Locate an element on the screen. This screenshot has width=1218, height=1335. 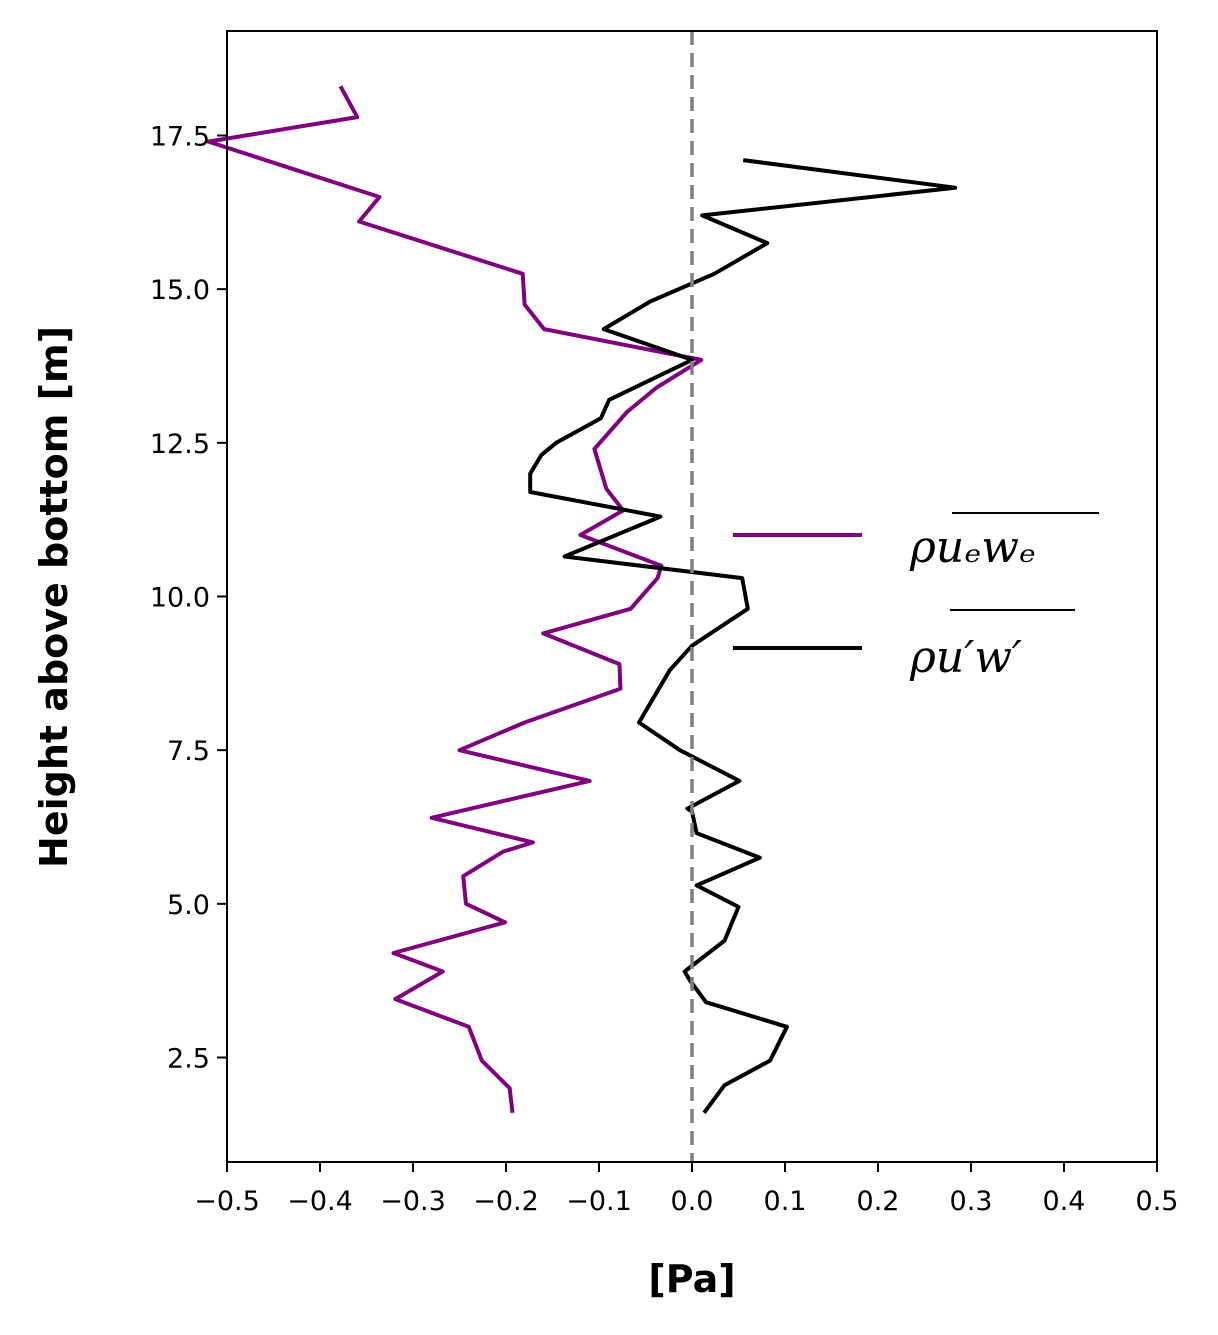
x-tick-label: 0.4 is located at coordinates (1064, 1201).